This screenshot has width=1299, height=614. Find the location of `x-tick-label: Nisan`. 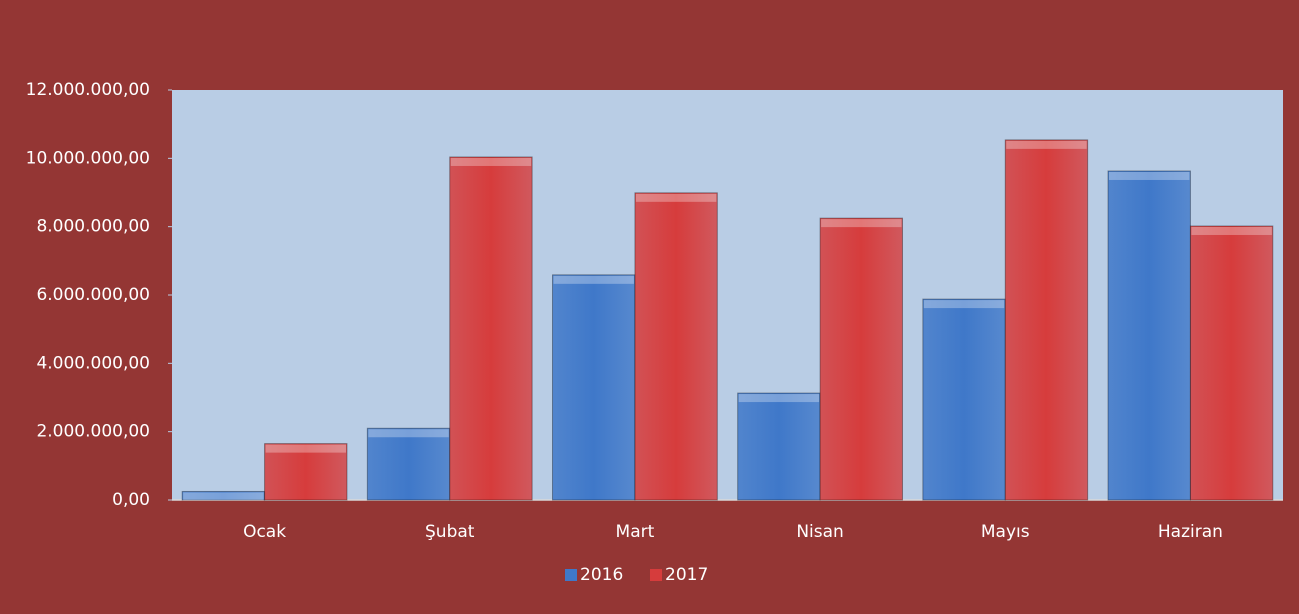

x-tick-label: Nisan is located at coordinates (820, 532).